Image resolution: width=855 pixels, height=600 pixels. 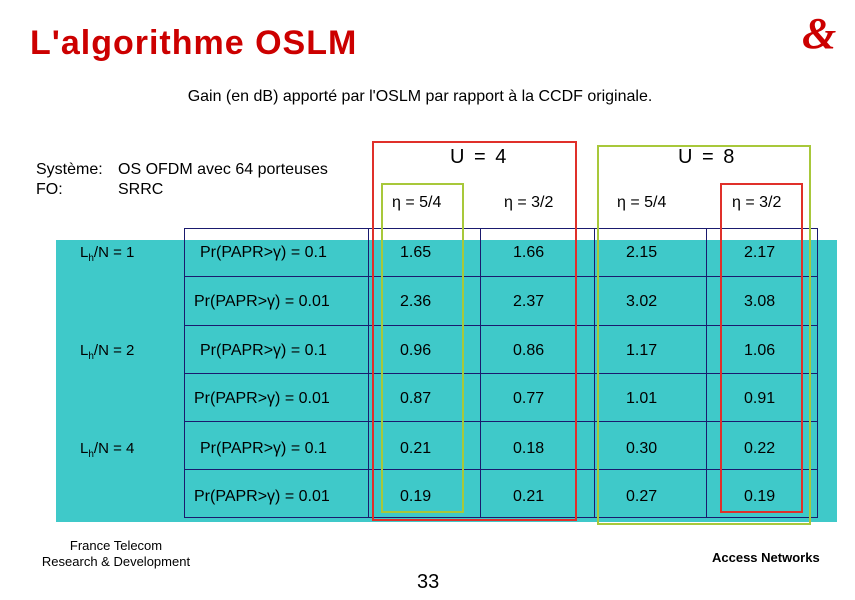 I want to click on table-cell: 3.08, so click(x=760, y=301).